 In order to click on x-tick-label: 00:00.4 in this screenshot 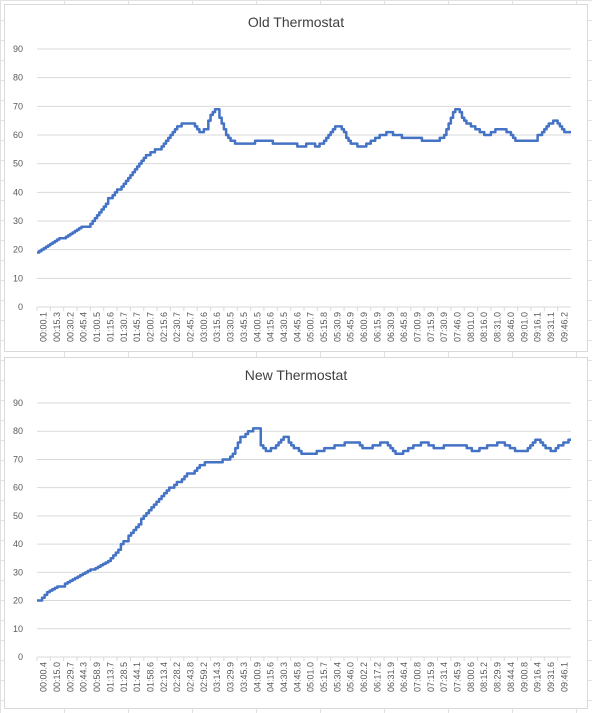, I will do `click(44, 677)`.